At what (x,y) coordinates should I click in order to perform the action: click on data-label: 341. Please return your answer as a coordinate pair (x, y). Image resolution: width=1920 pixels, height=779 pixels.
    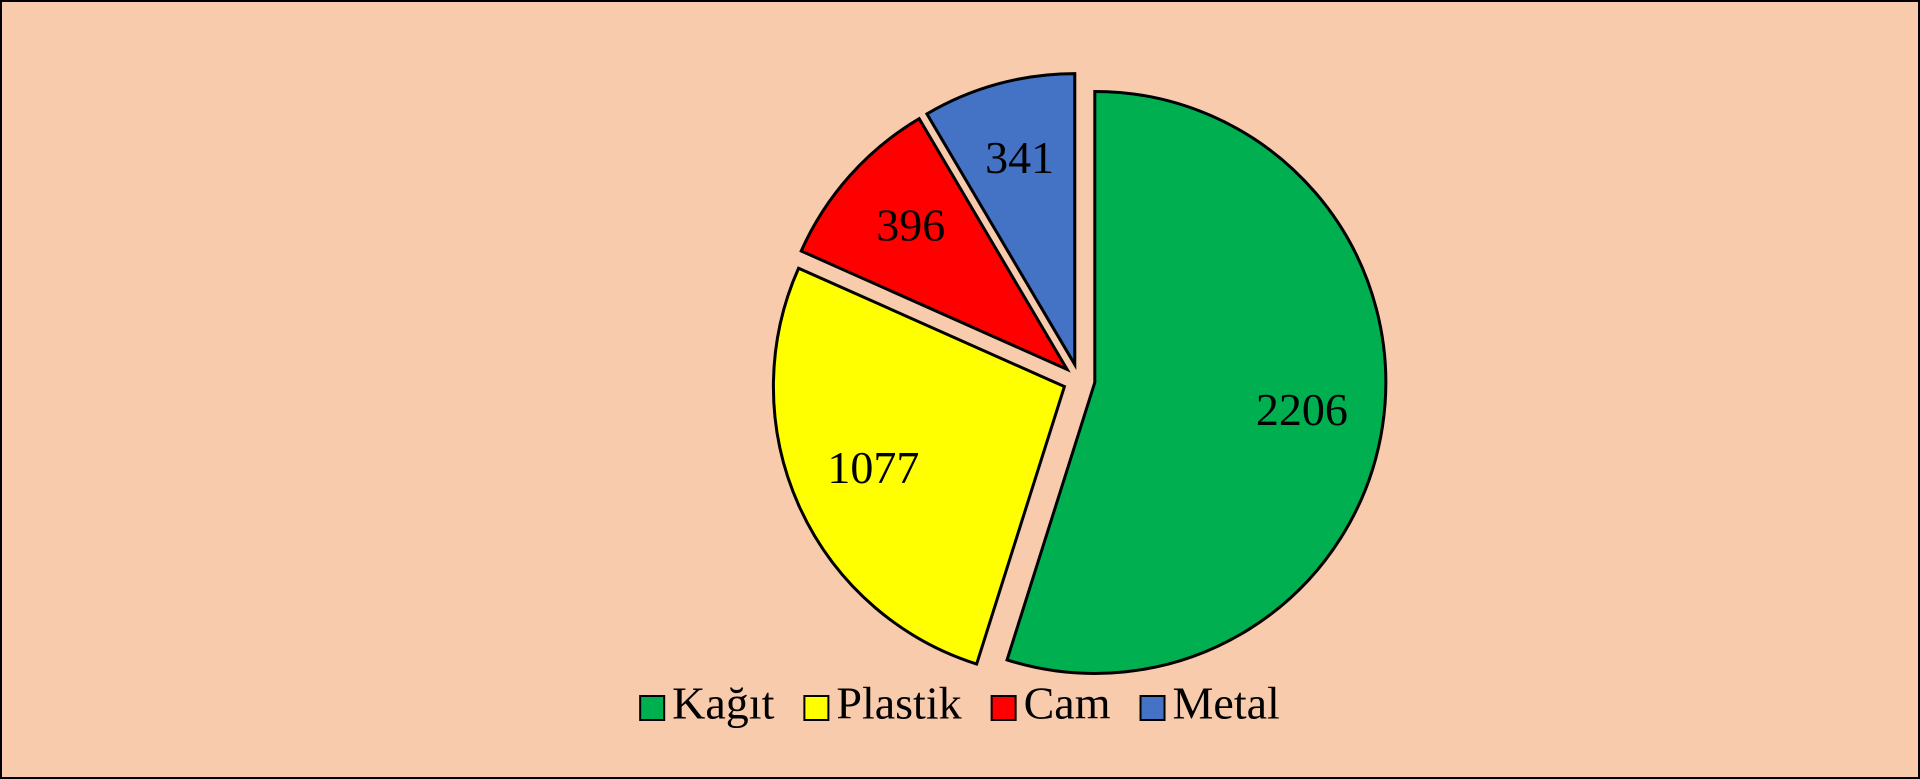
    Looking at the image, I should click on (1019, 157).